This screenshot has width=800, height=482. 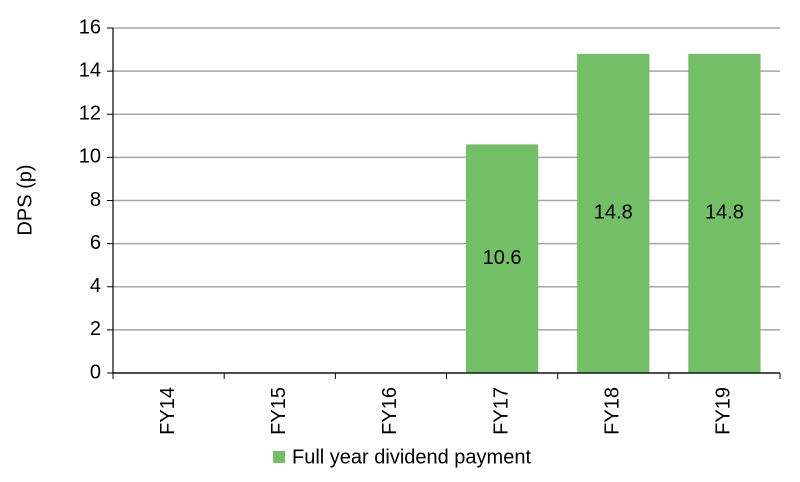 I want to click on x-tick-label: FY16, so click(x=390, y=411).